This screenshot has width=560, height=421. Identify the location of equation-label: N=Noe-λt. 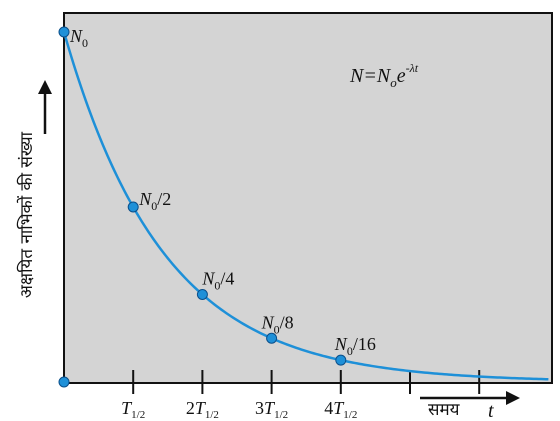
(384, 75).